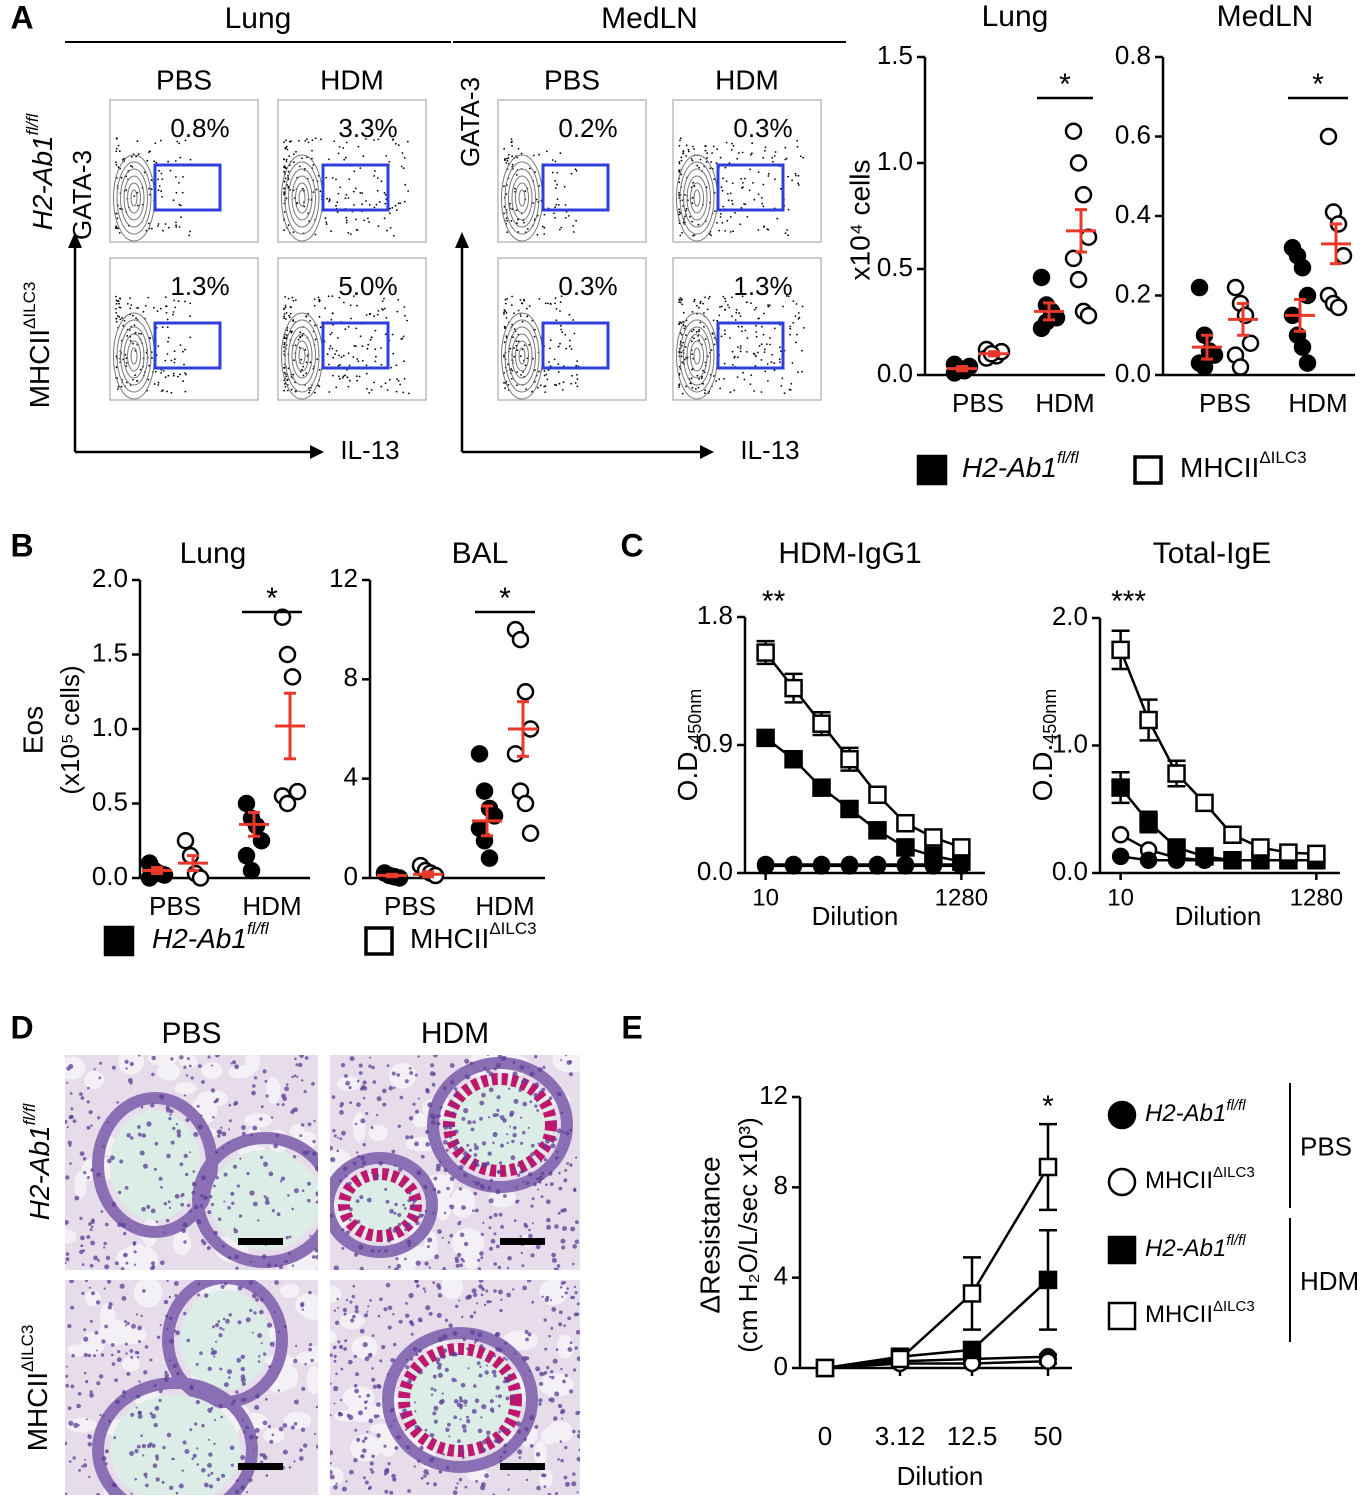 The width and height of the screenshot is (1363, 1500). What do you see at coordinates (1234, 1306) in the screenshot?
I see `legend-label-sup: ΔILC3` at bounding box center [1234, 1306].